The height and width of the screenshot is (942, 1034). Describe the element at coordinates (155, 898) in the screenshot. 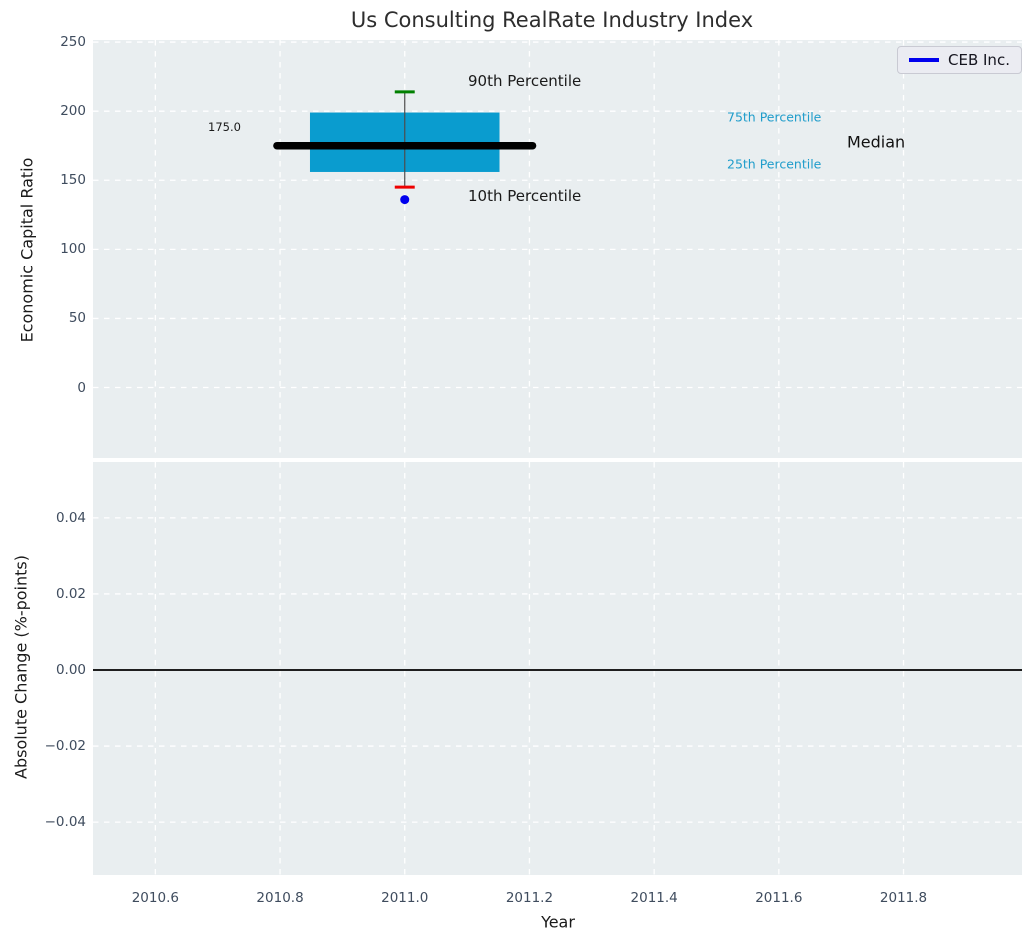

I see `x-tick-label: 2010.6` at that location.